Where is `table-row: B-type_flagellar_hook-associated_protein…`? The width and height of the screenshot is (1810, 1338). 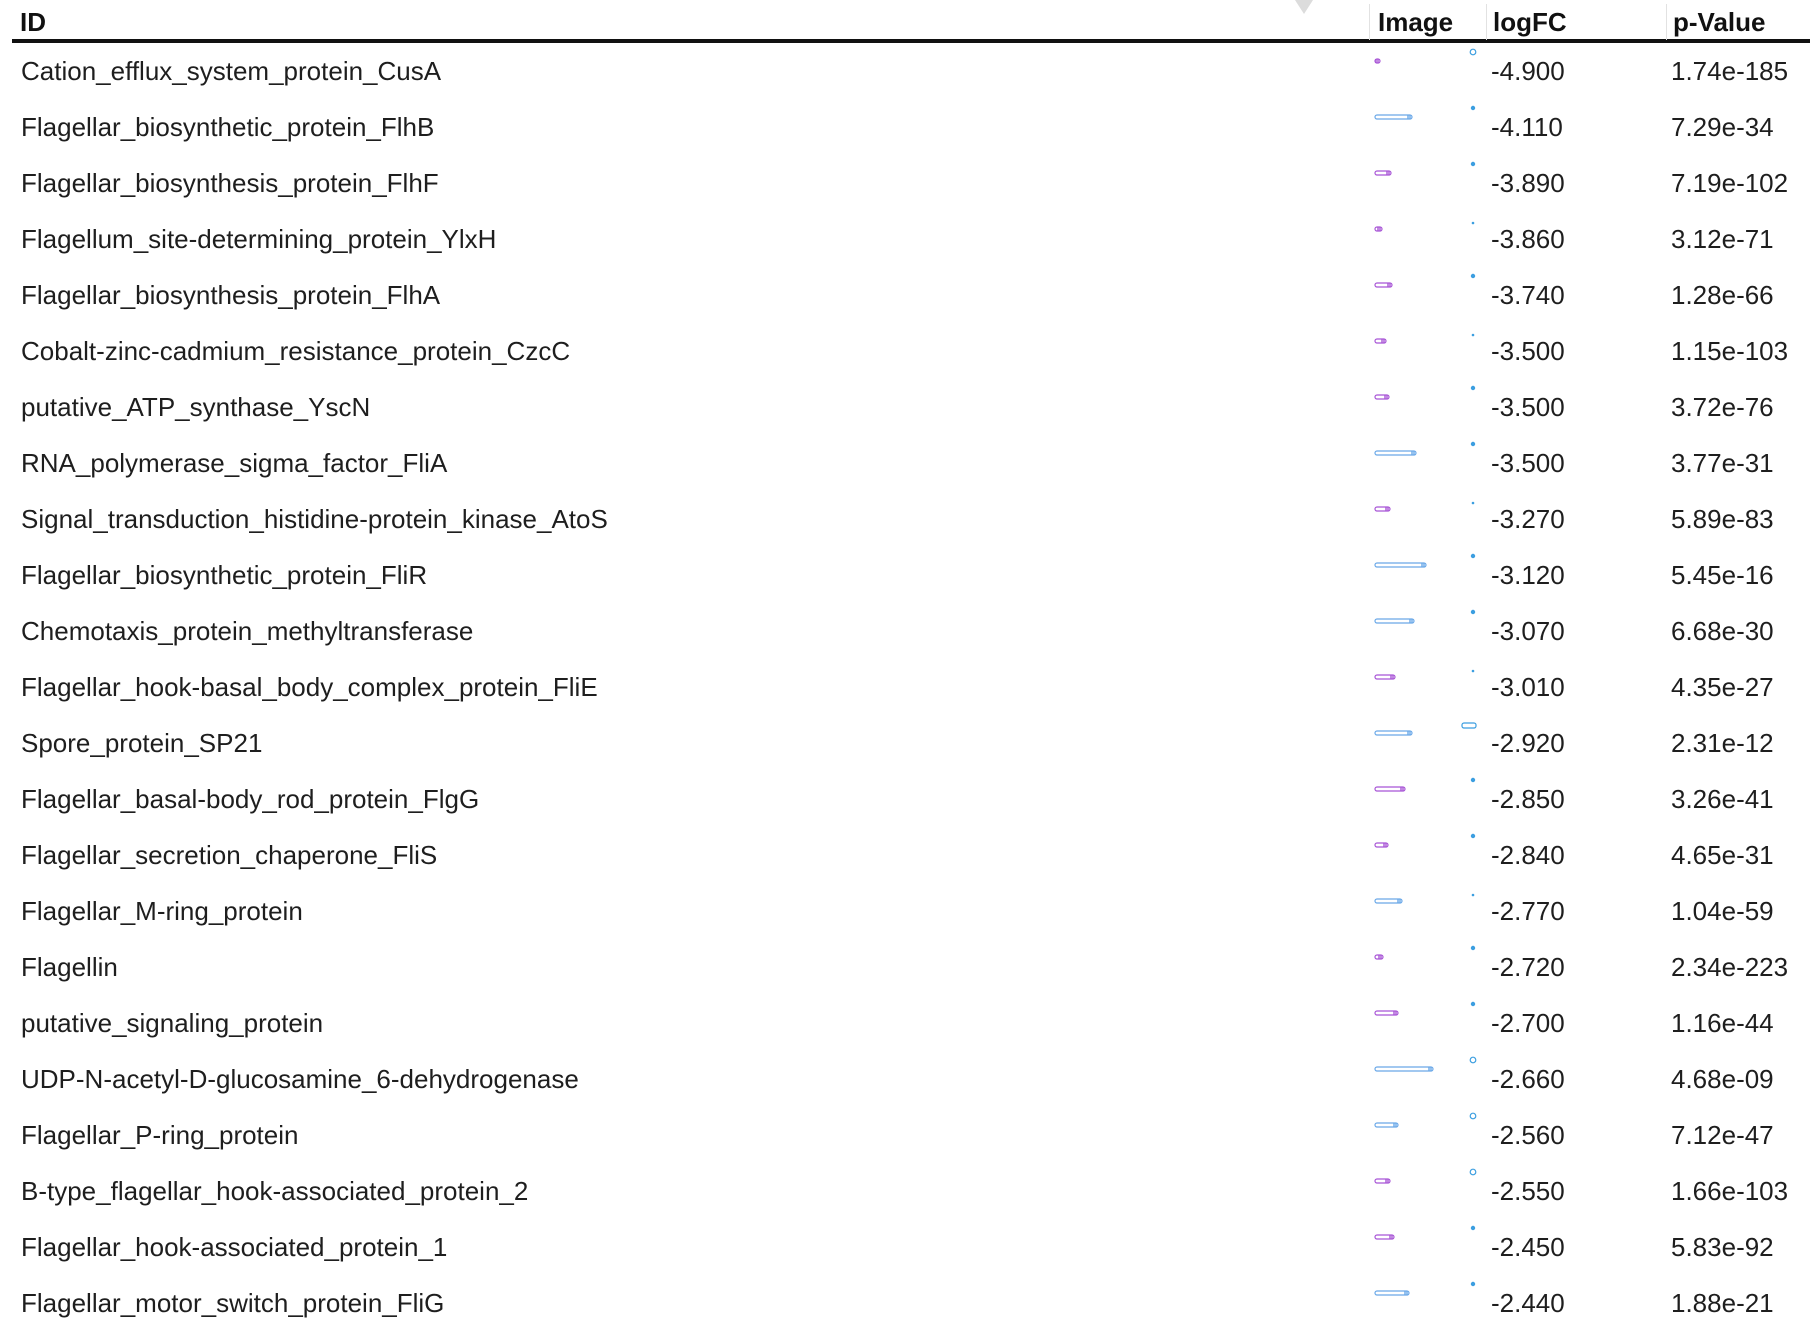
table-row: B-type_flagellar_hook-associated_protein… is located at coordinates (911, 1191).